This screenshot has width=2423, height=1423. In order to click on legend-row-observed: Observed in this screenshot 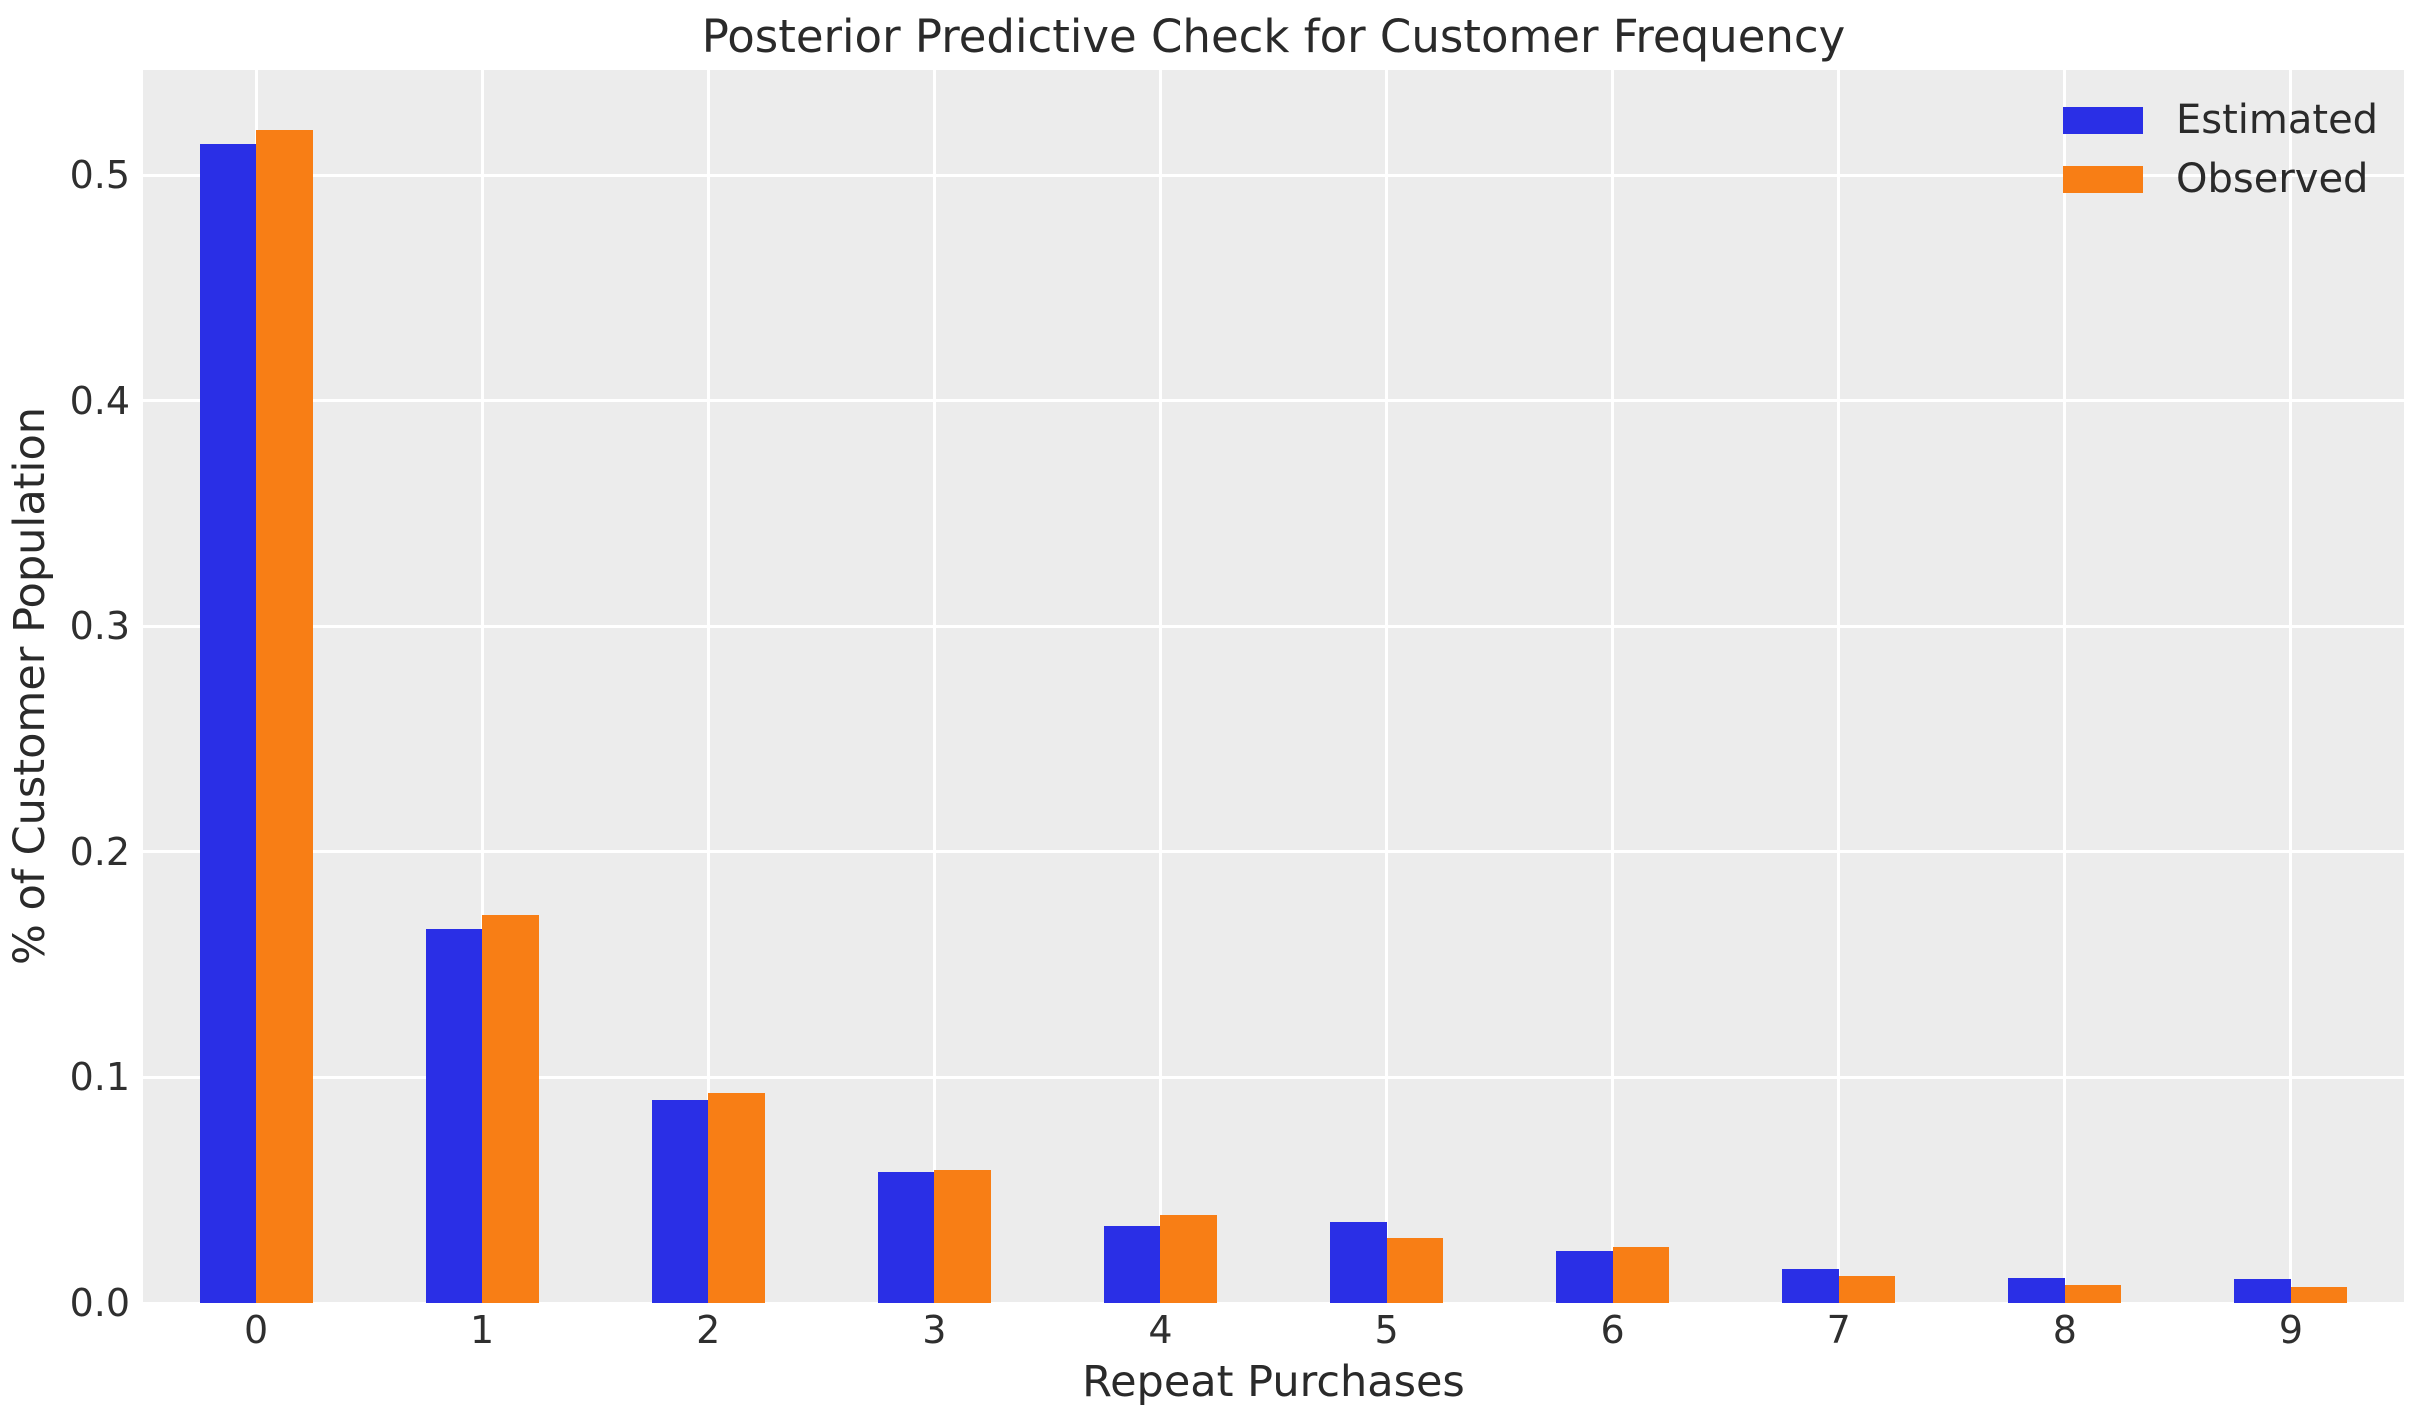, I will do `click(2220, 179)`.